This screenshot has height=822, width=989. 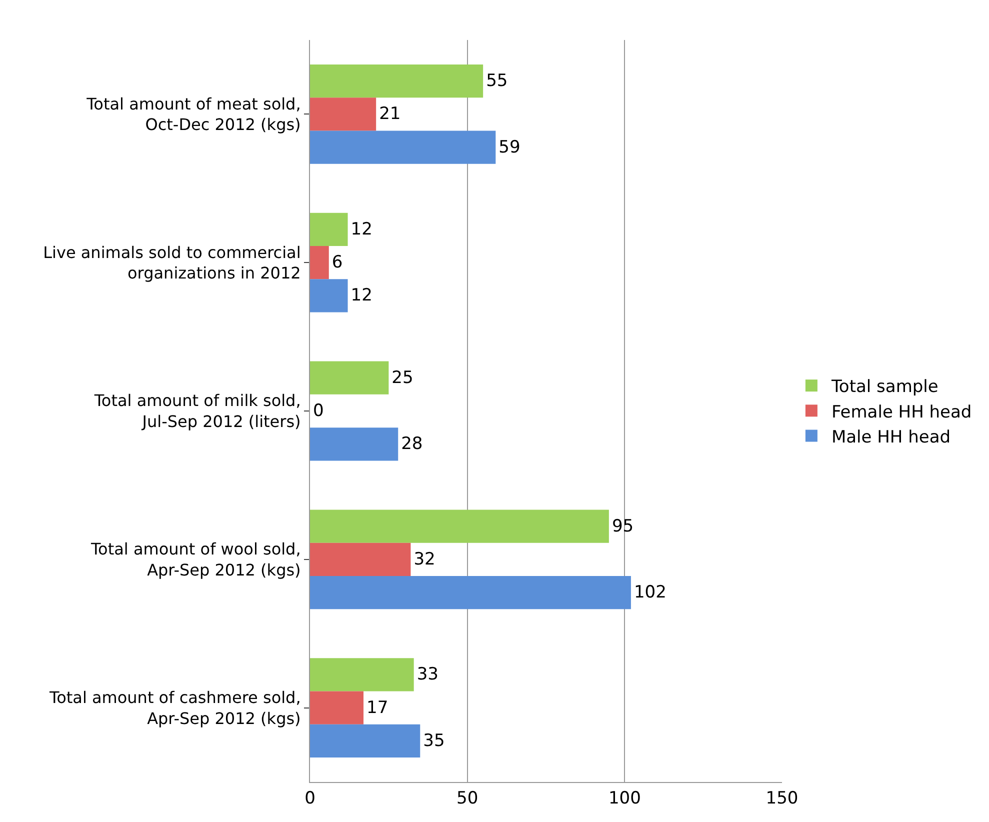 I want to click on y-tick-label: Total amount of wool sold, Apr-Sep 2012 (kgs), so click(x=195, y=560).